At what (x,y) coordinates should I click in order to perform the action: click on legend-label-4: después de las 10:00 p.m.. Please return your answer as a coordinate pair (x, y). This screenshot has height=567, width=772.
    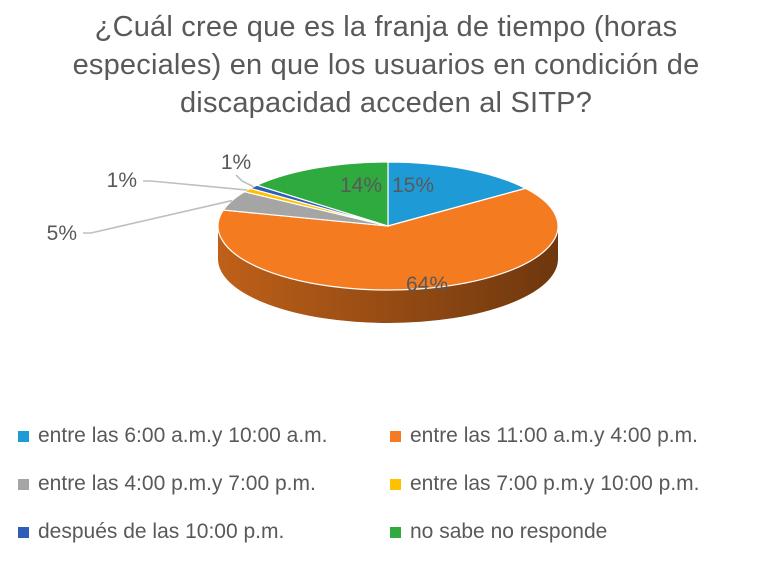
    Looking at the image, I should click on (161, 531).